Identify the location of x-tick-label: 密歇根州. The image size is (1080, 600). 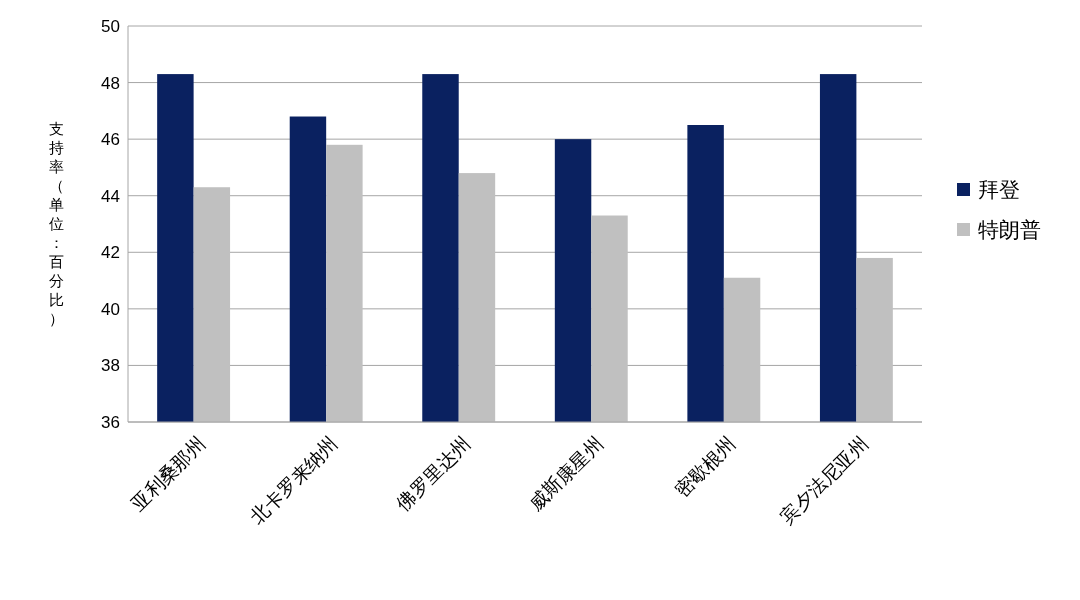
(705, 467).